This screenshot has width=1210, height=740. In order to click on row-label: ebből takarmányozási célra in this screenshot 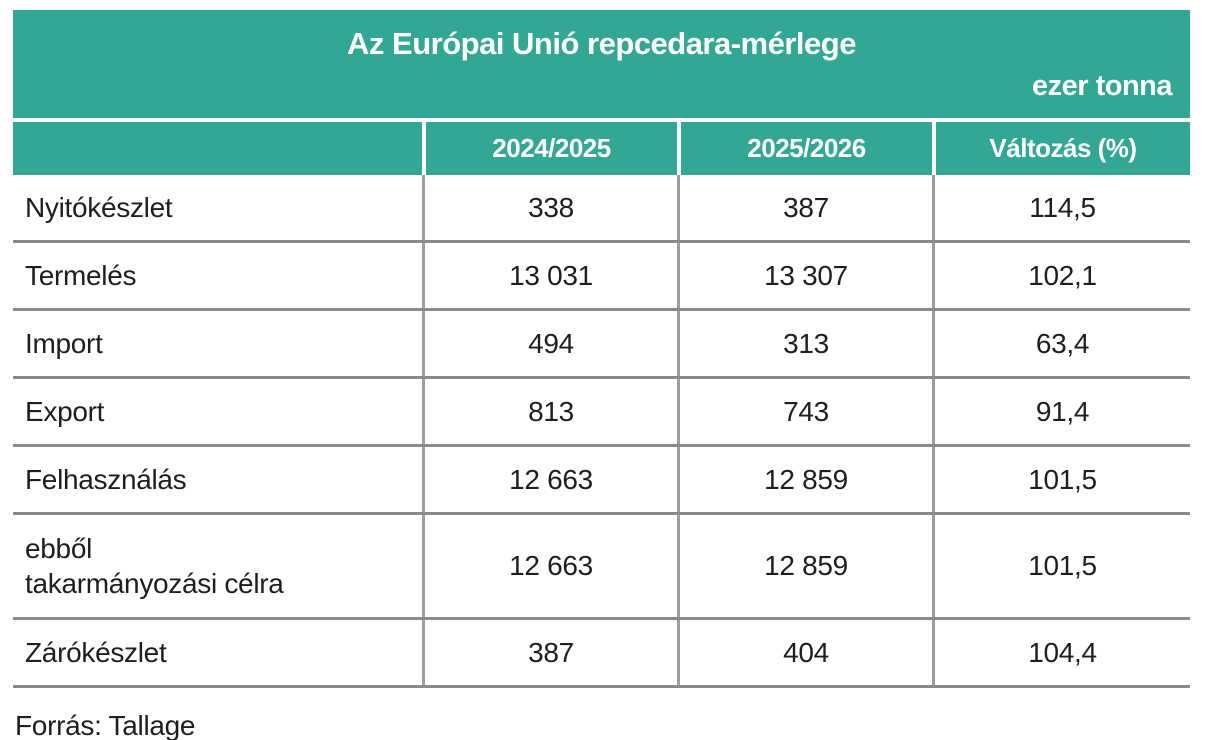, I will do `click(154, 566)`.